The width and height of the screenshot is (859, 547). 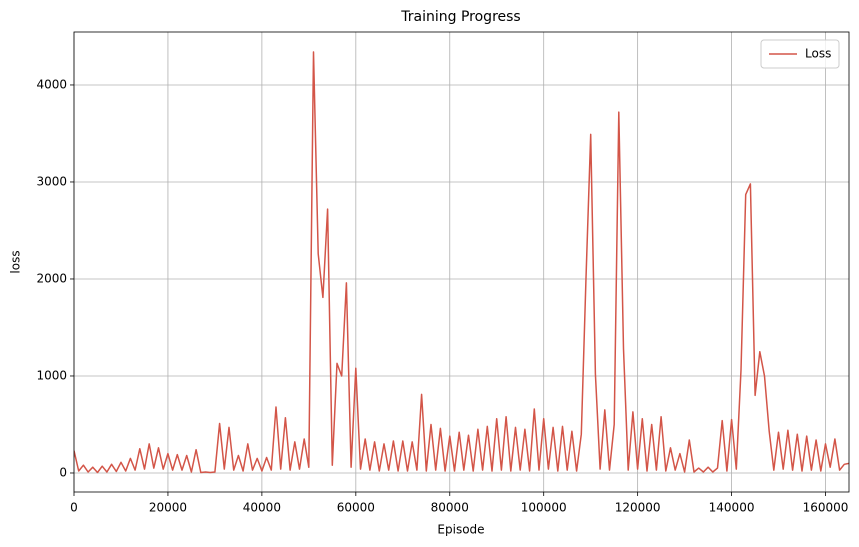 What do you see at coordinates (74, 508) in the screenshot?
I see `x-tick-label: 0` at bounding box center [74, 508].